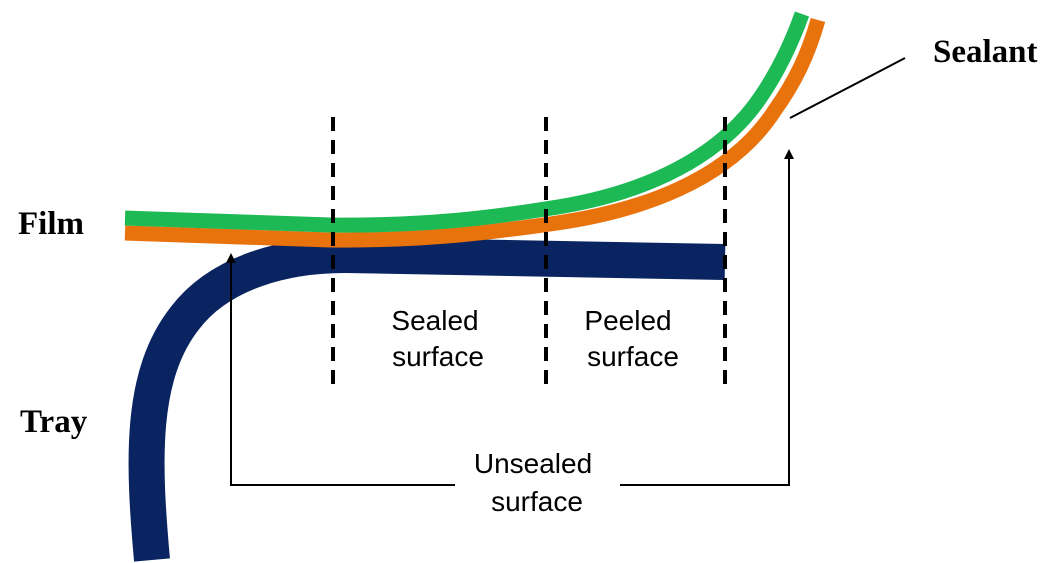 Image resolution: width=1063 pixels, height=563 pixels. I want to click on unsealed-right-arrow, so click(707, 317).